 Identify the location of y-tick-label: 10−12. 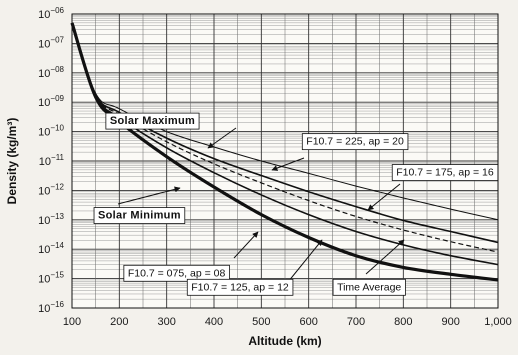
(51, 189).